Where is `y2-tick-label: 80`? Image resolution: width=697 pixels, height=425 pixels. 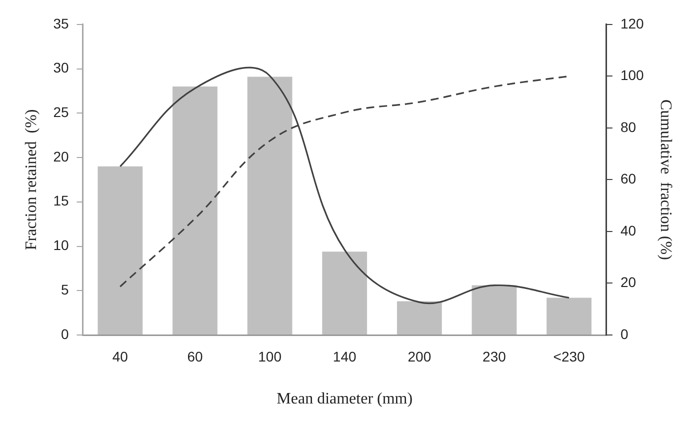
y2-tick-label: 80 is located at coordinates (628, 126).